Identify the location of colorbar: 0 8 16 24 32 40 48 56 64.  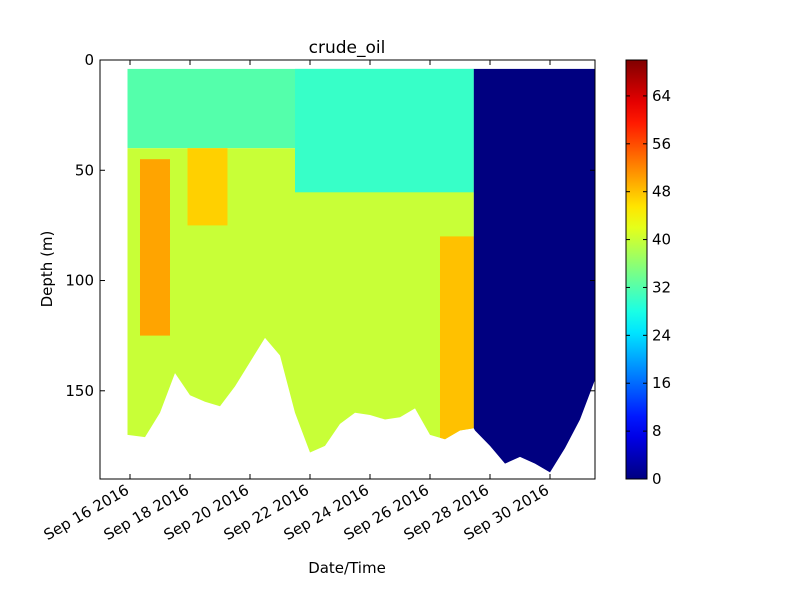
(648, 273).